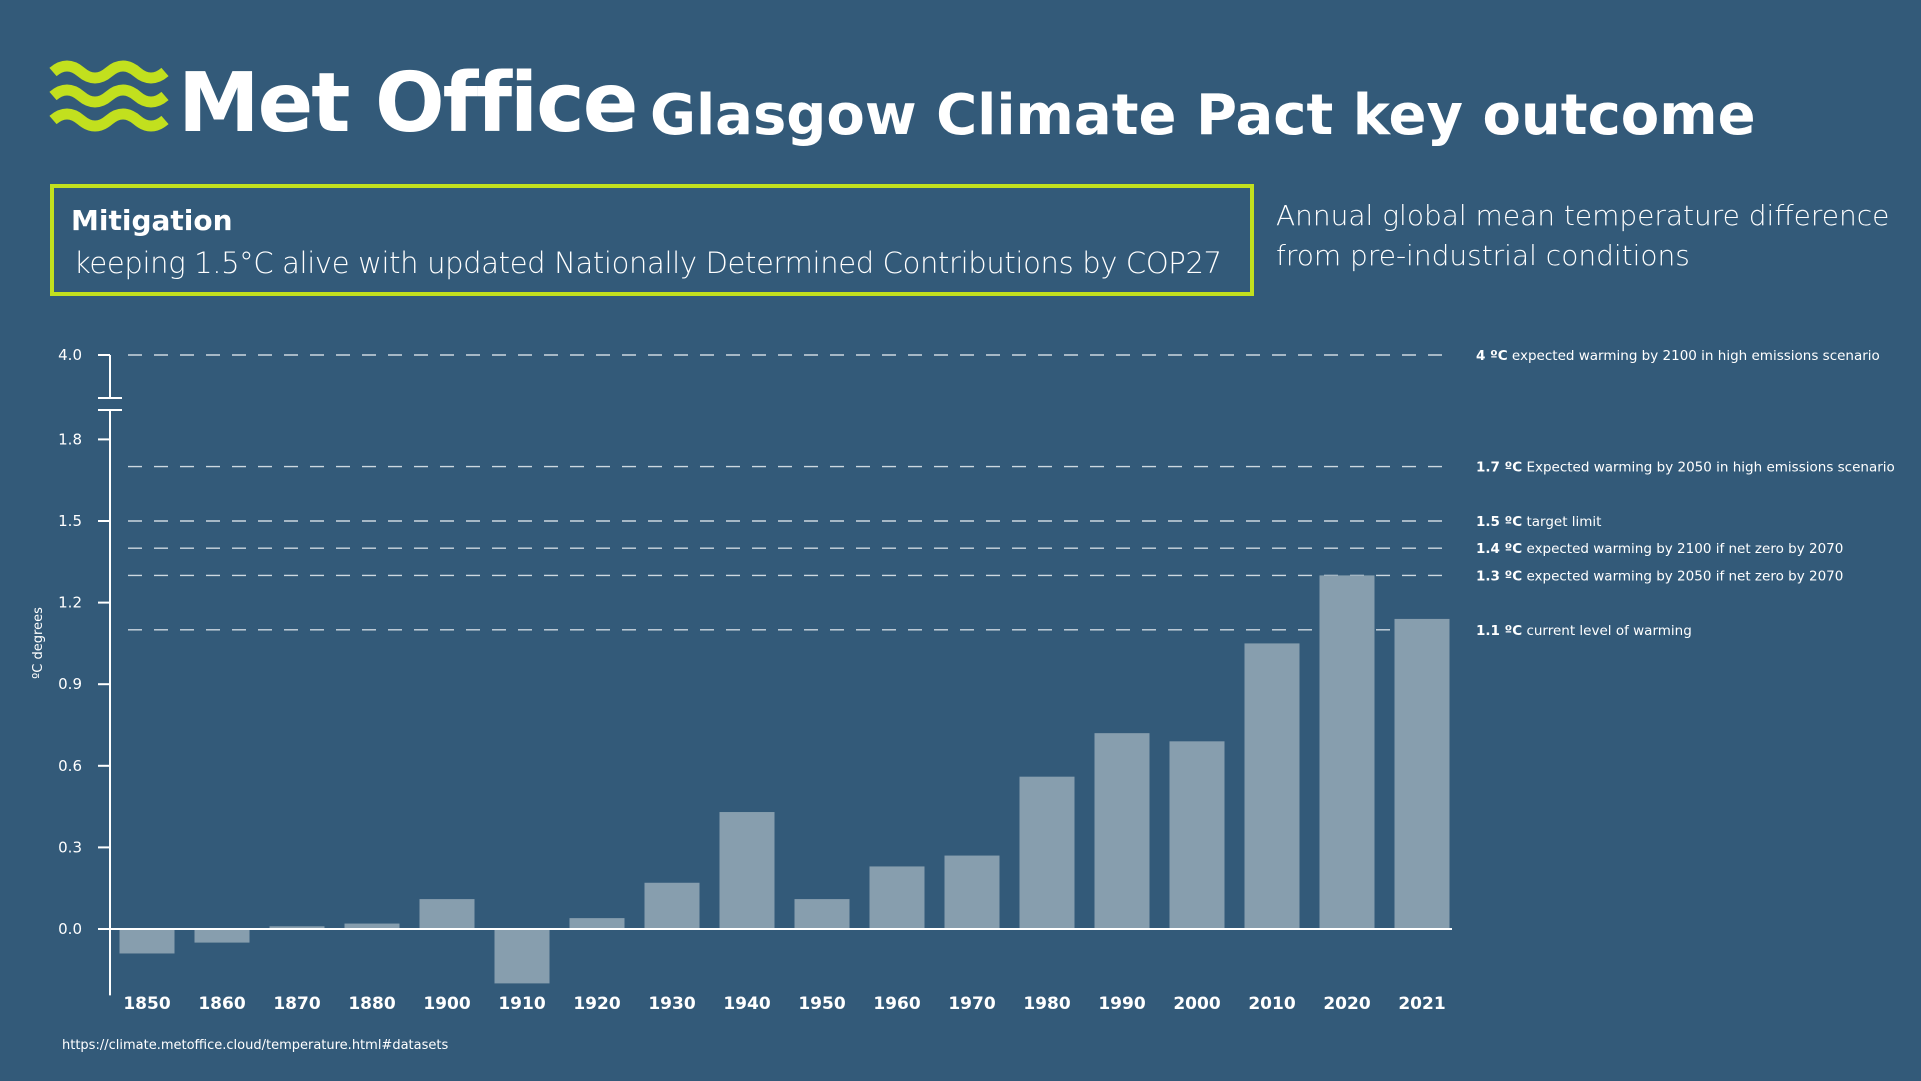  Describe the element at coordinates (70, 847) in the screenshot. I see `y-tick-label: 0.3` at that location.